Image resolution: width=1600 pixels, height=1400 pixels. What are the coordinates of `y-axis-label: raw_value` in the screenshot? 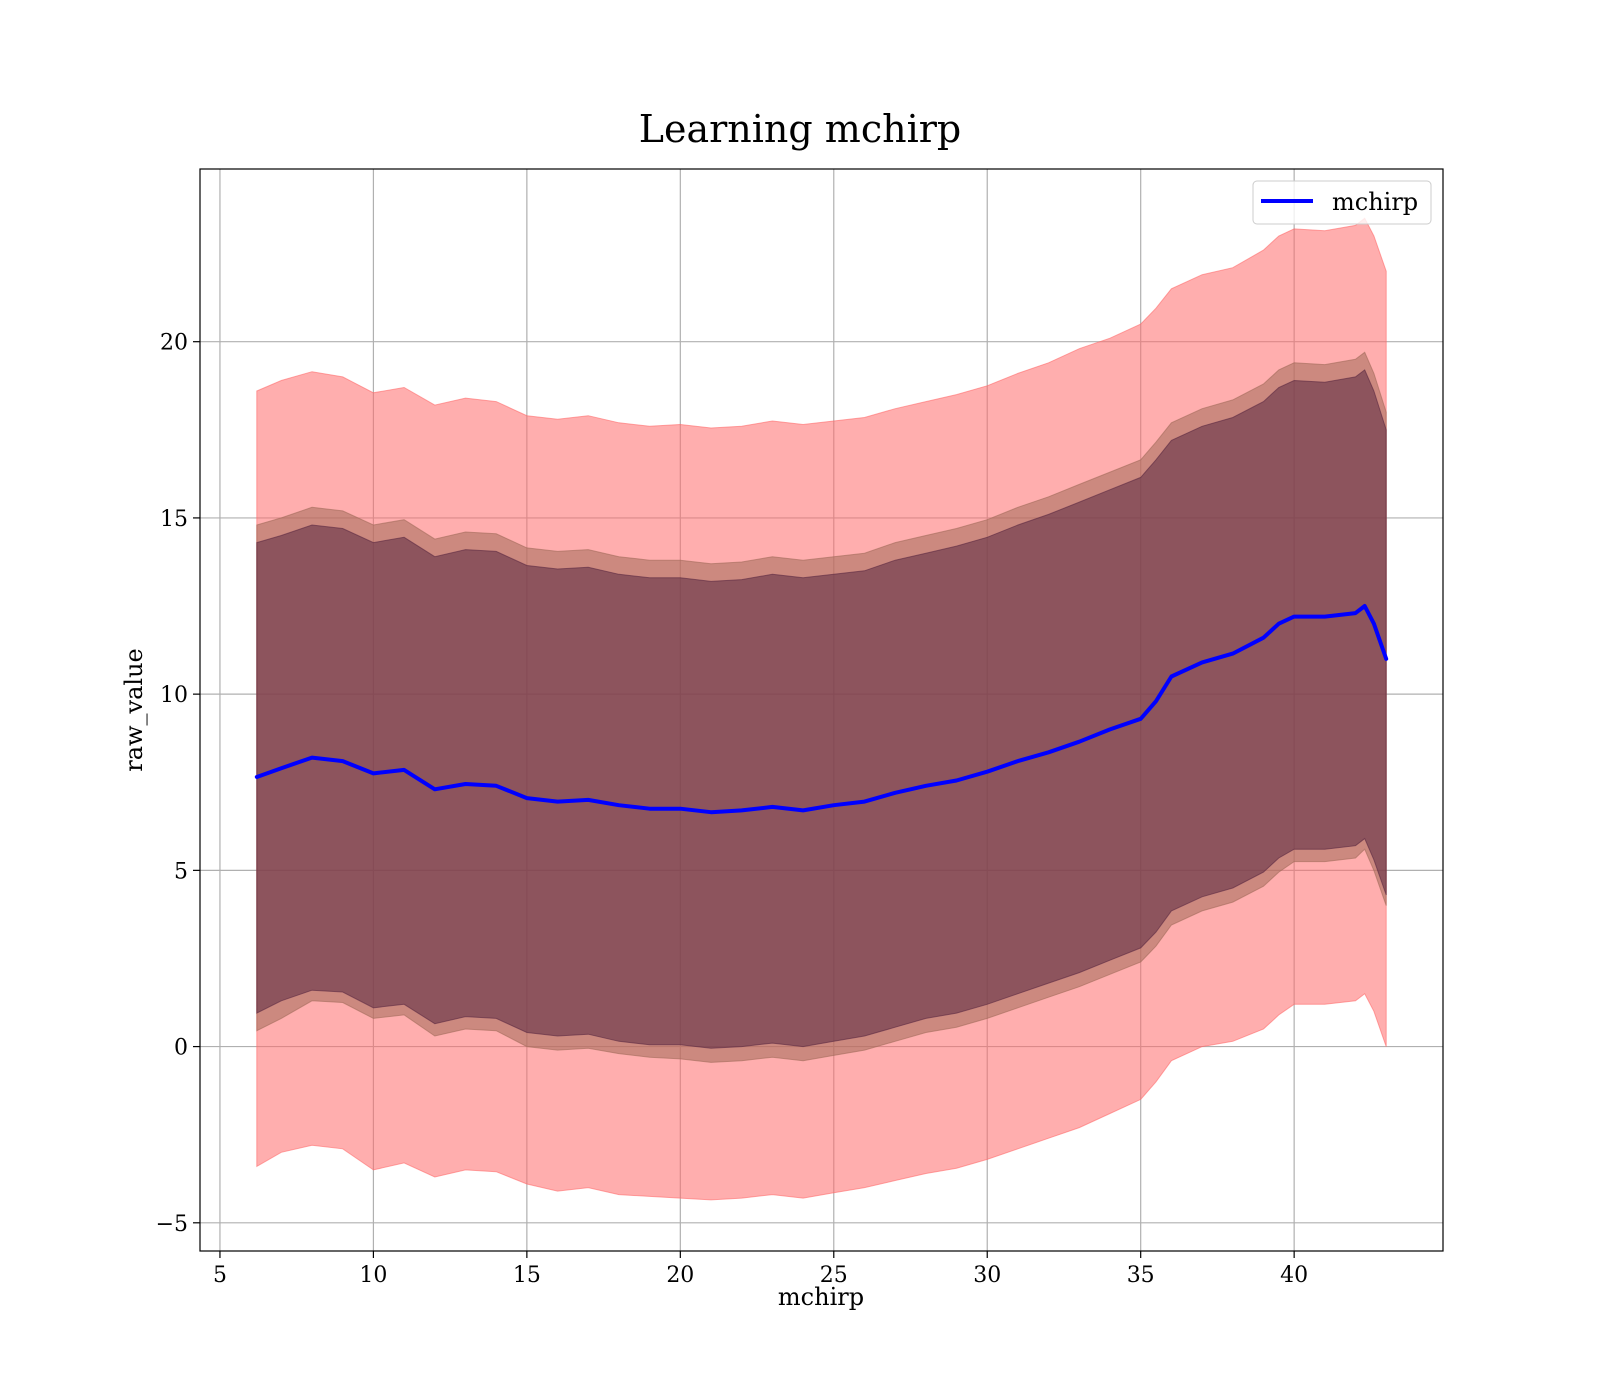 It's located at (134, 710).